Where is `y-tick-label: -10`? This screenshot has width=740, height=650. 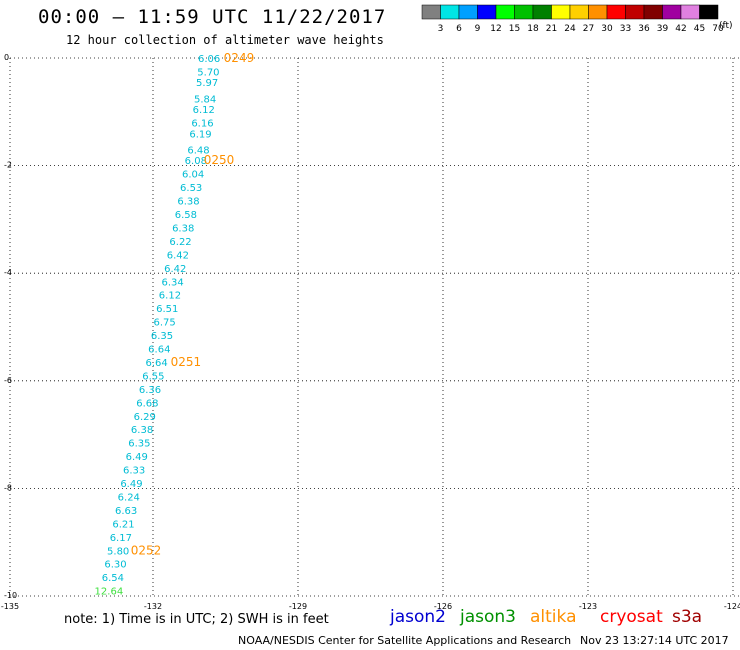
y-tick-label: -10 is located at coordinates (10, 595).